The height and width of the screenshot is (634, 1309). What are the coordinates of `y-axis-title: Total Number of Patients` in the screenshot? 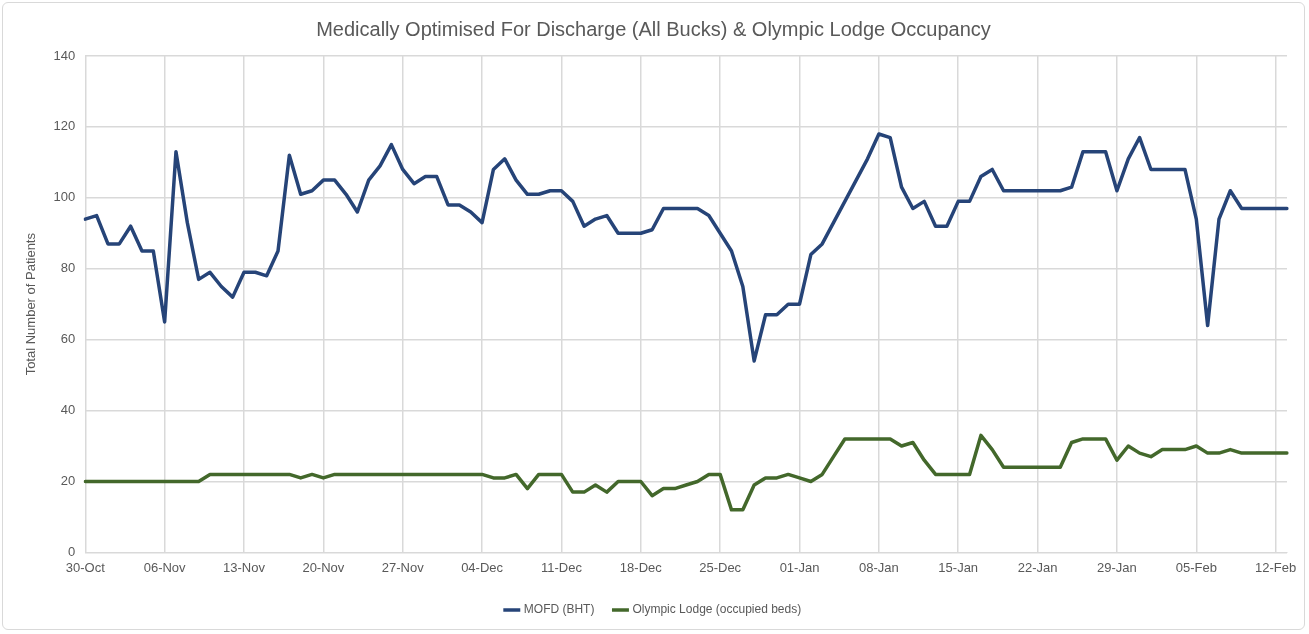 It's located at (31, 304).